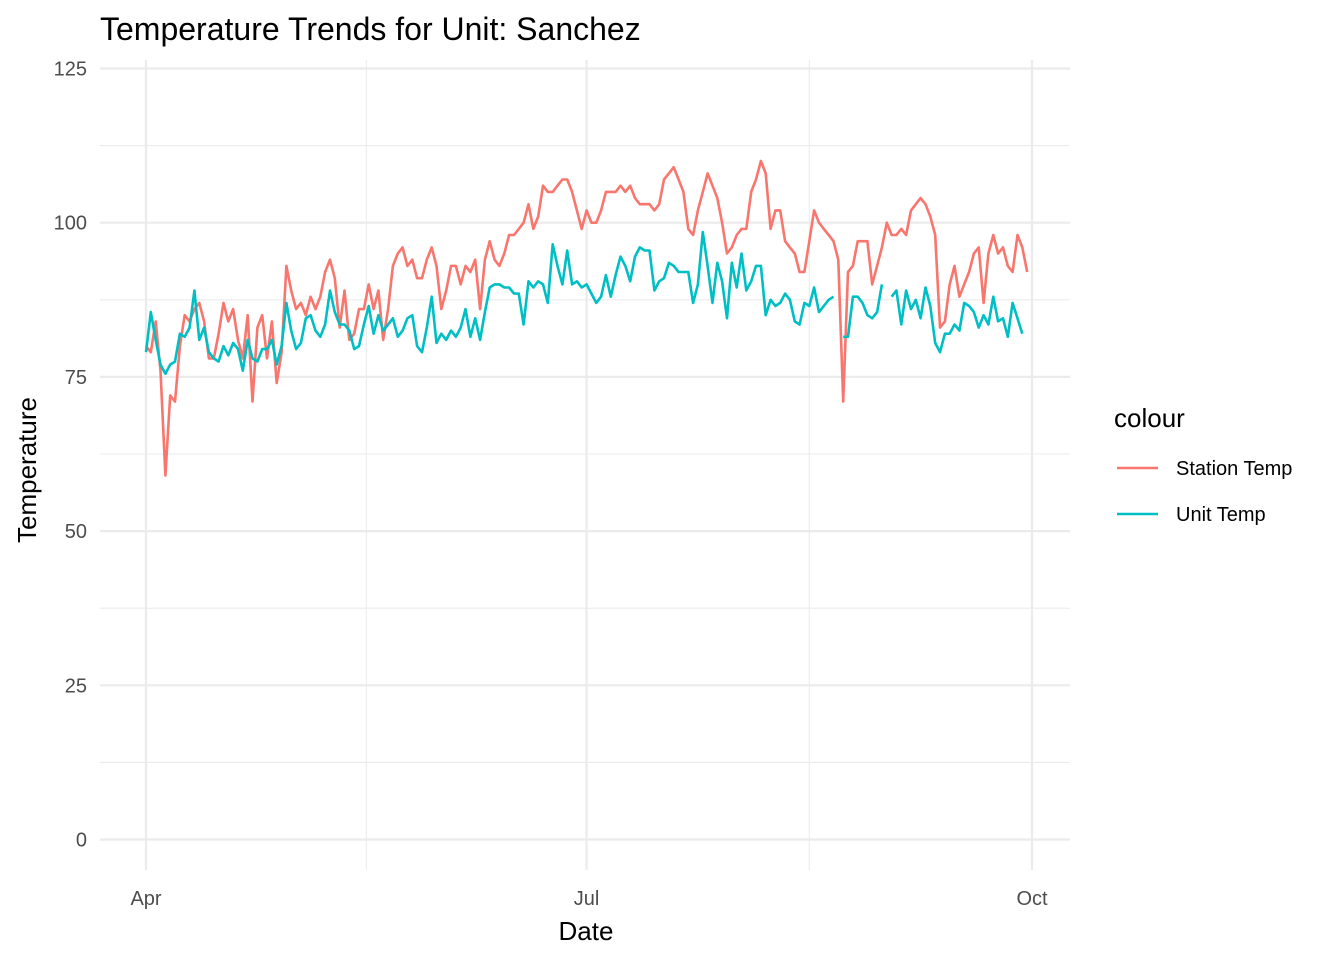  What do you see at coordinates (76, 532) in the screenshot?
I see `y-tick-label: 50` at bounding box center [76, 532].